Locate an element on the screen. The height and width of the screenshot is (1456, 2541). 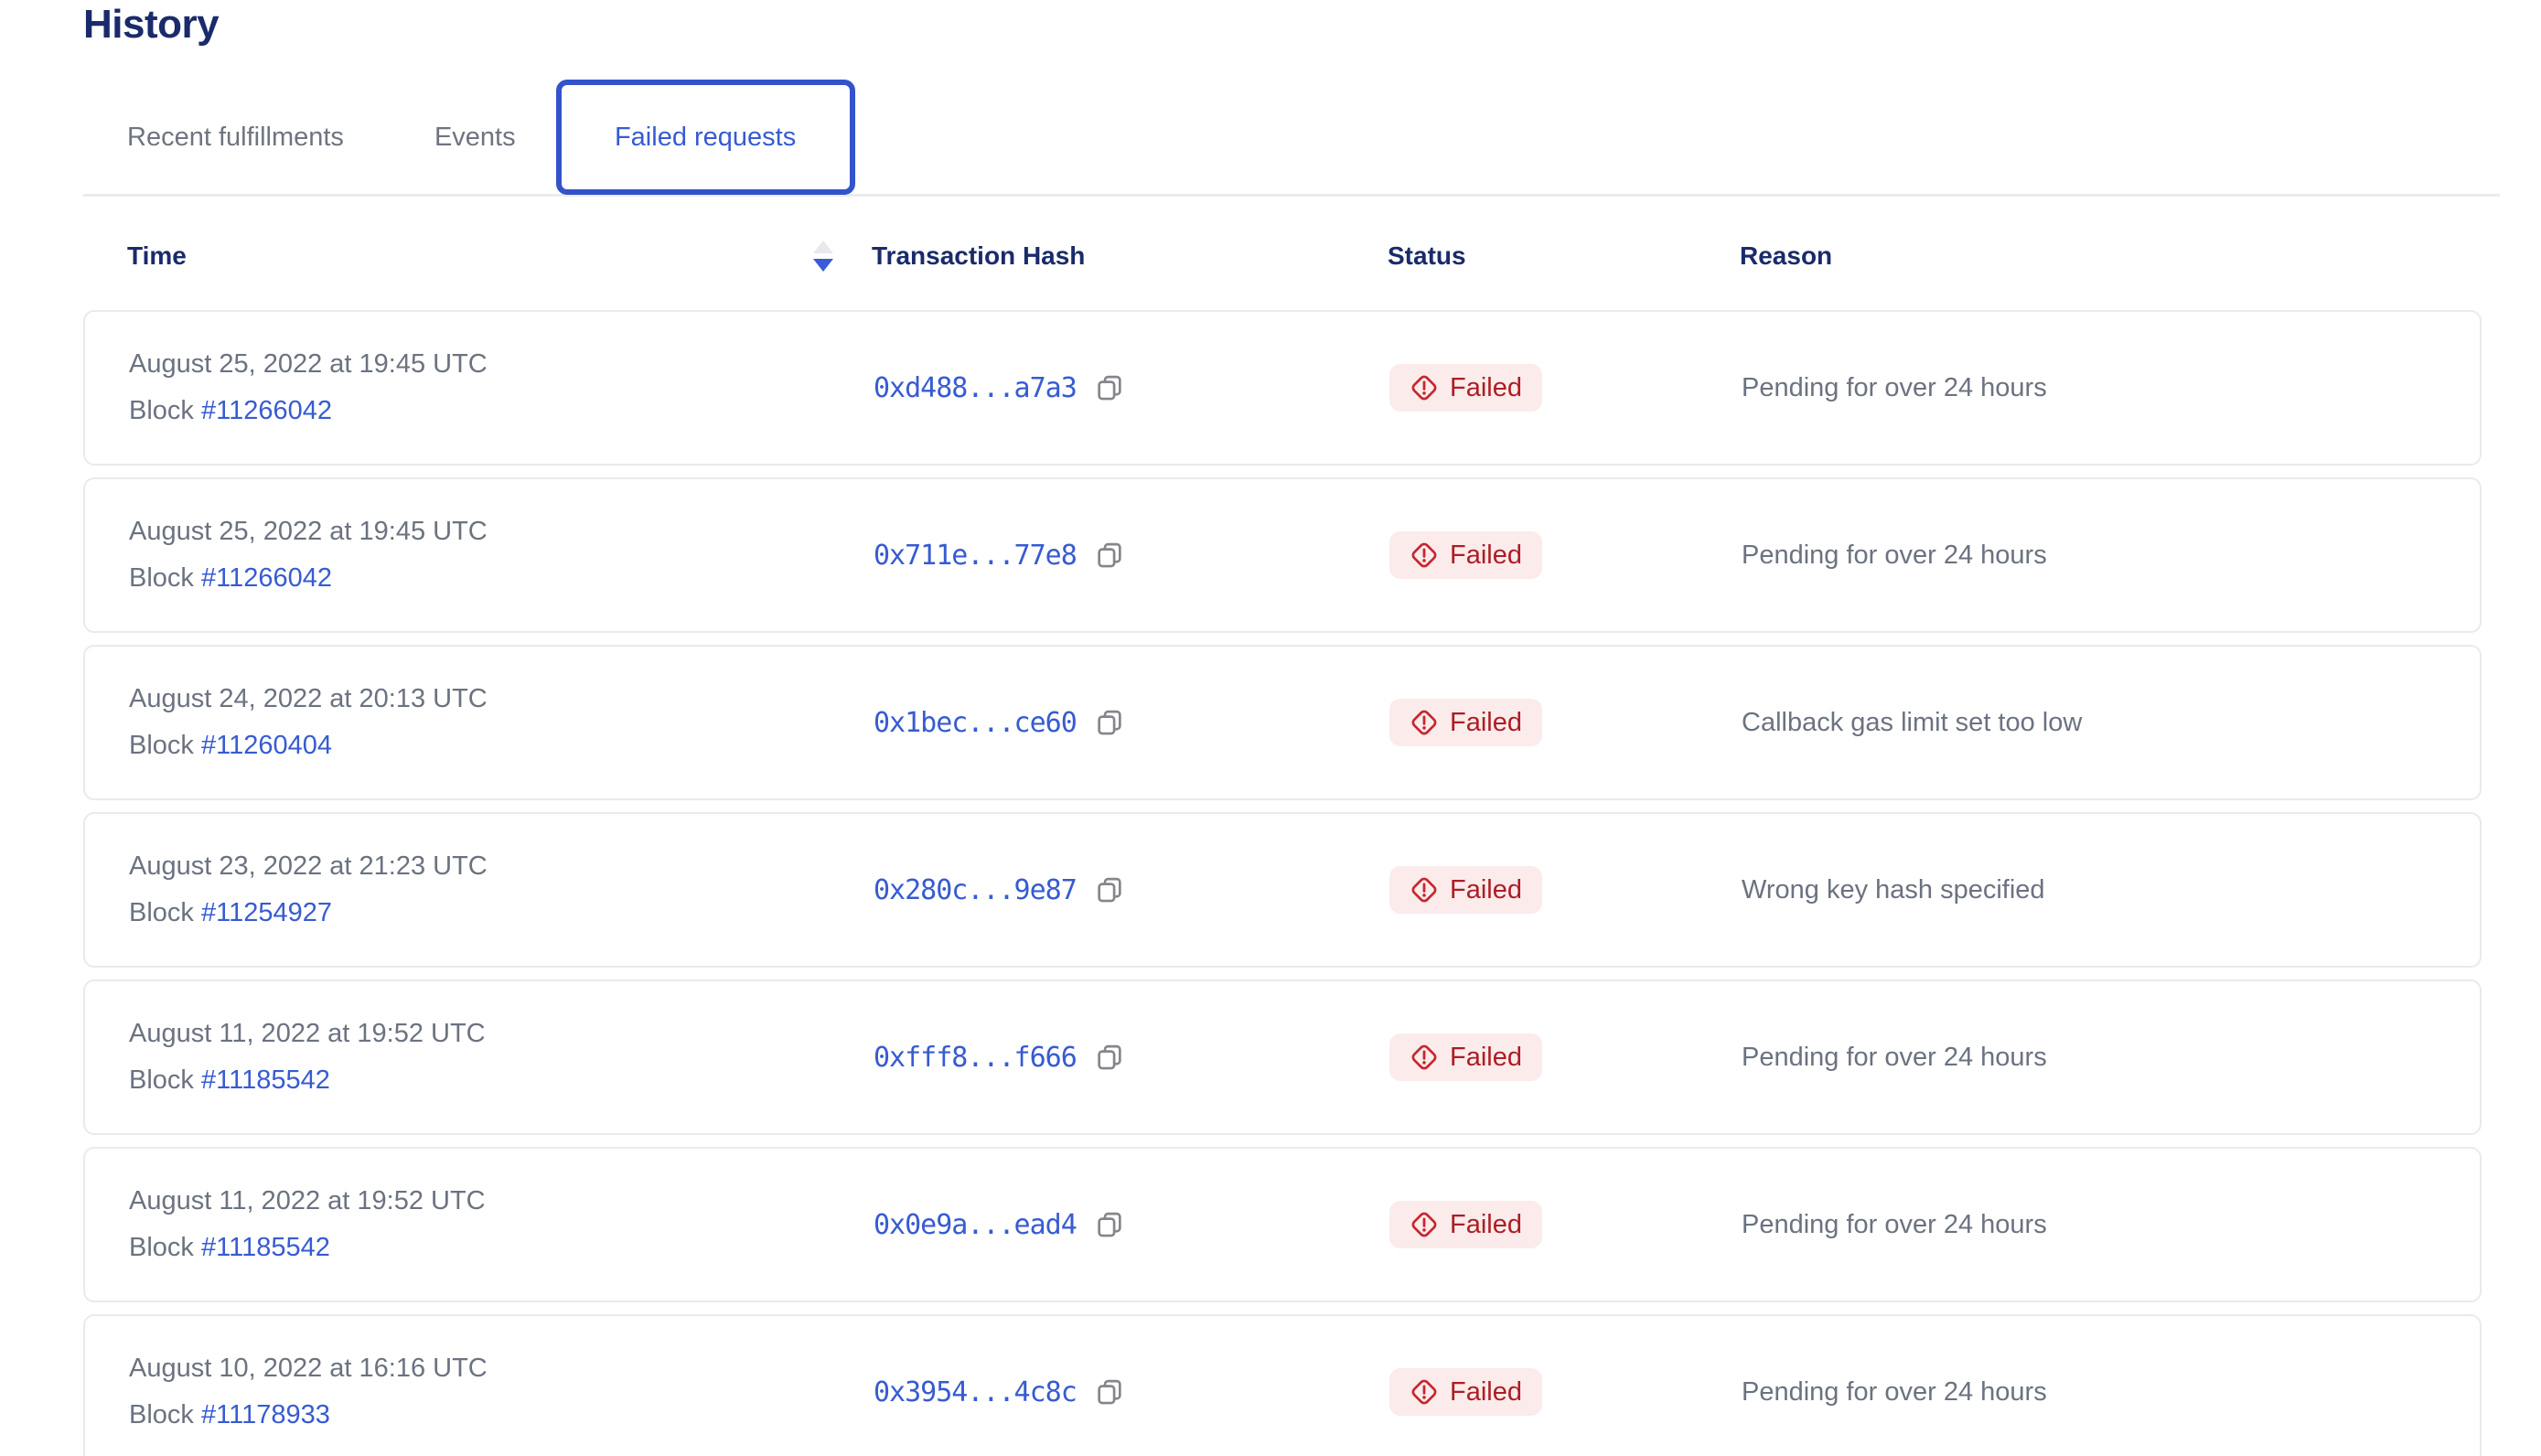
transaction-hash-link: 0xd488...a7a3 is located at coordinates (976, 387).